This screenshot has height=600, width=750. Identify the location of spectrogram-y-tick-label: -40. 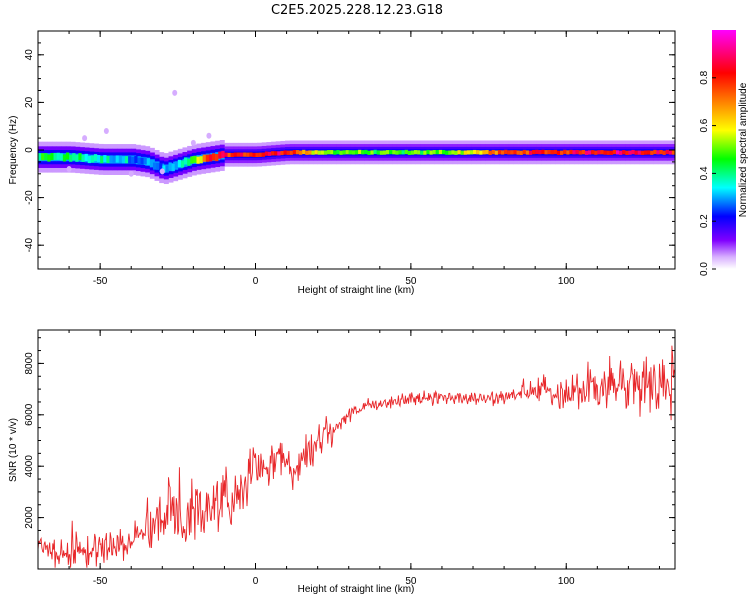
(29, 245).